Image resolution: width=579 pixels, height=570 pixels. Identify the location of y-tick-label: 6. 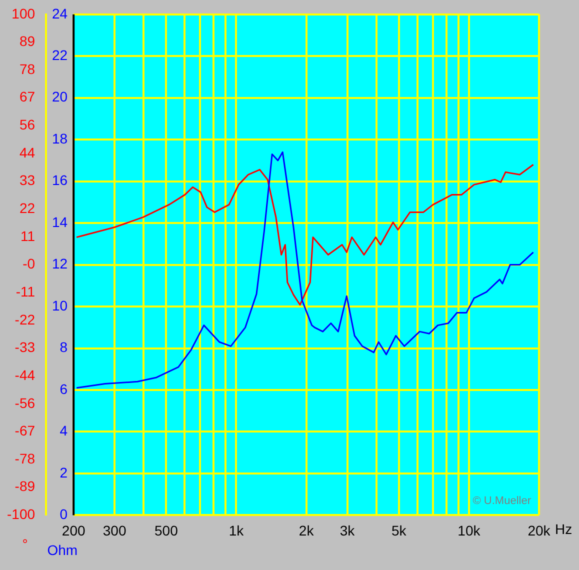
(64, 388).